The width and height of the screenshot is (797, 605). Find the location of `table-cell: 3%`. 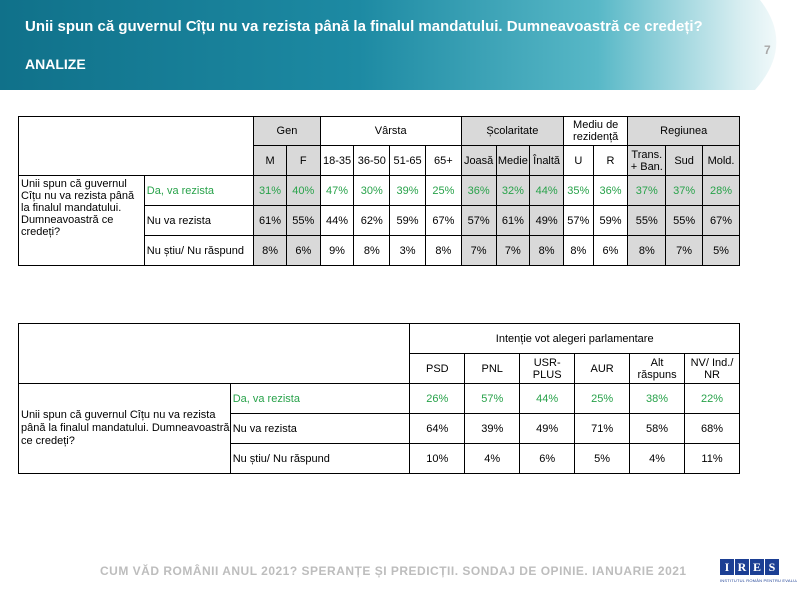

table-cell: 3% is located at coordinates (407, 250).